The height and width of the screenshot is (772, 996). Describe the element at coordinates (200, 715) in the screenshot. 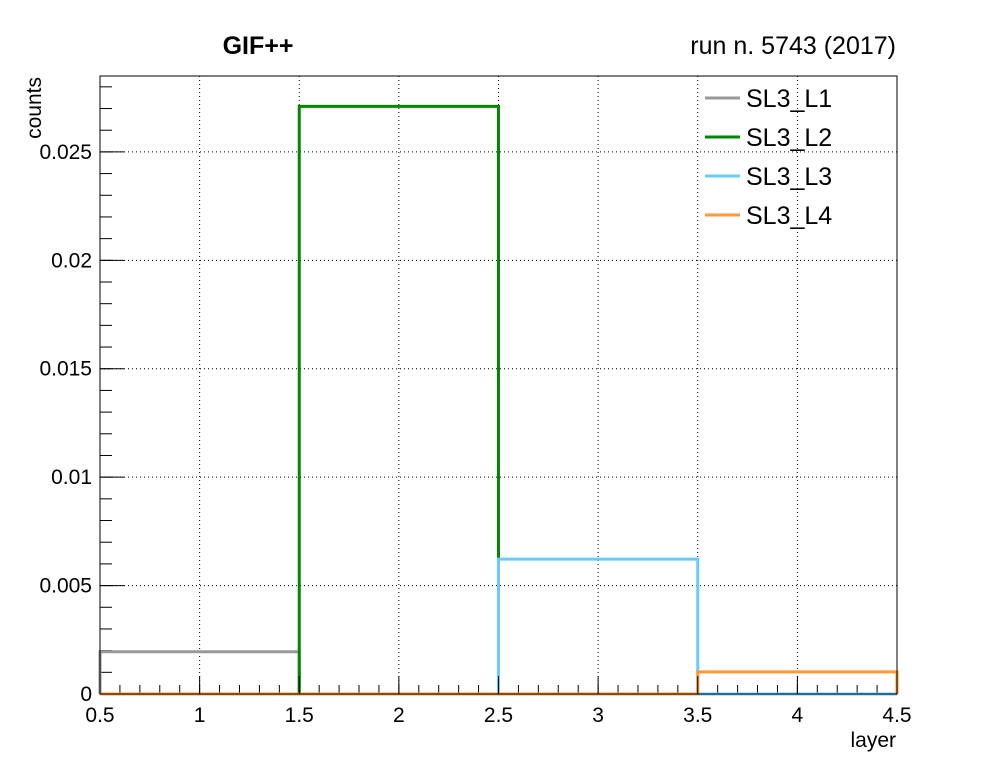

I see `x-tick-label: 1` at that location.